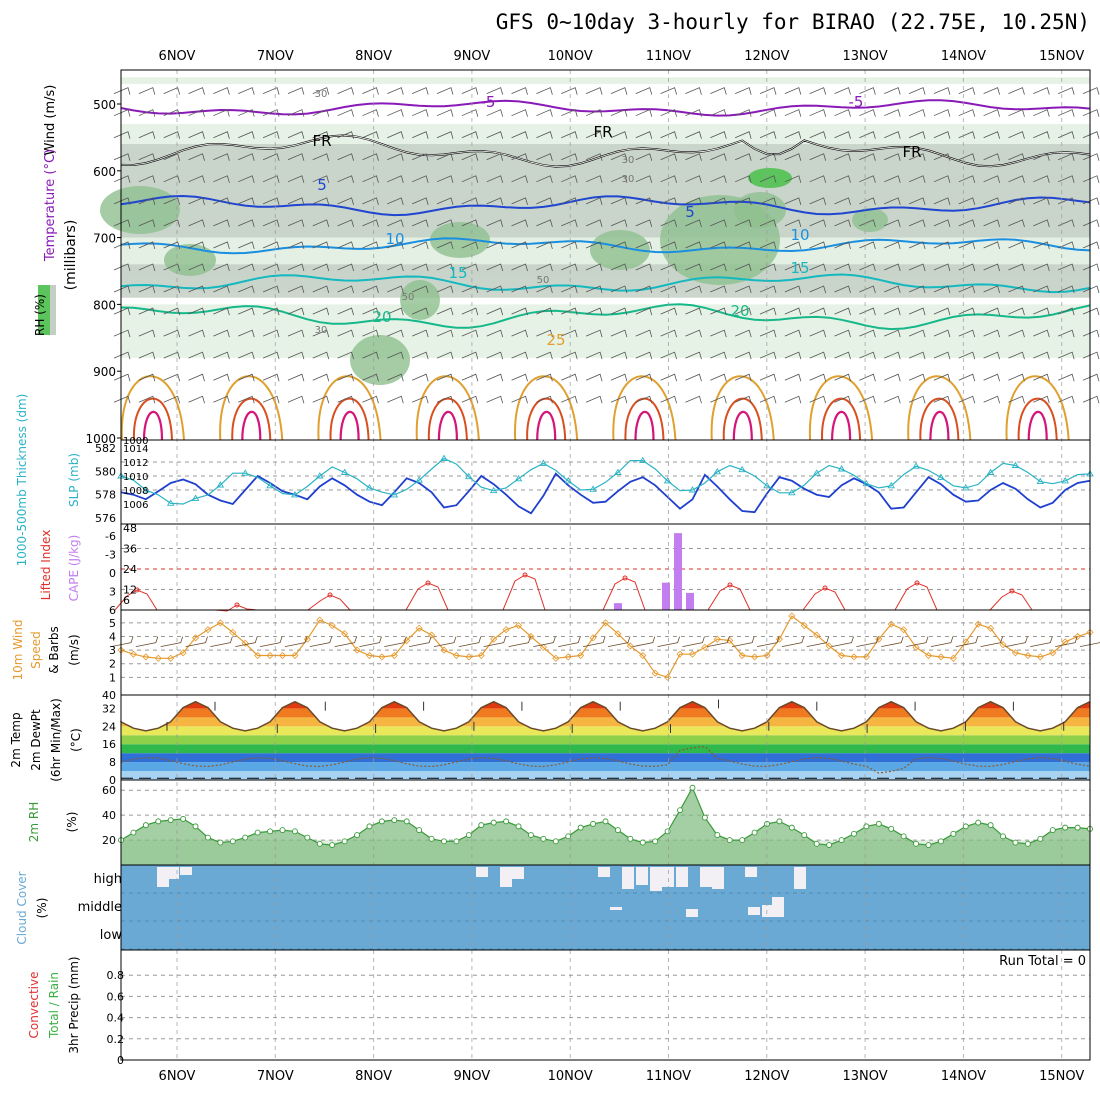 The image size is (1100, 1100). What do you see at coordinates (373, 1076) in the screenshot?
I see `bottom-day-label: 8NOV` at bounding box center [373, 1076].